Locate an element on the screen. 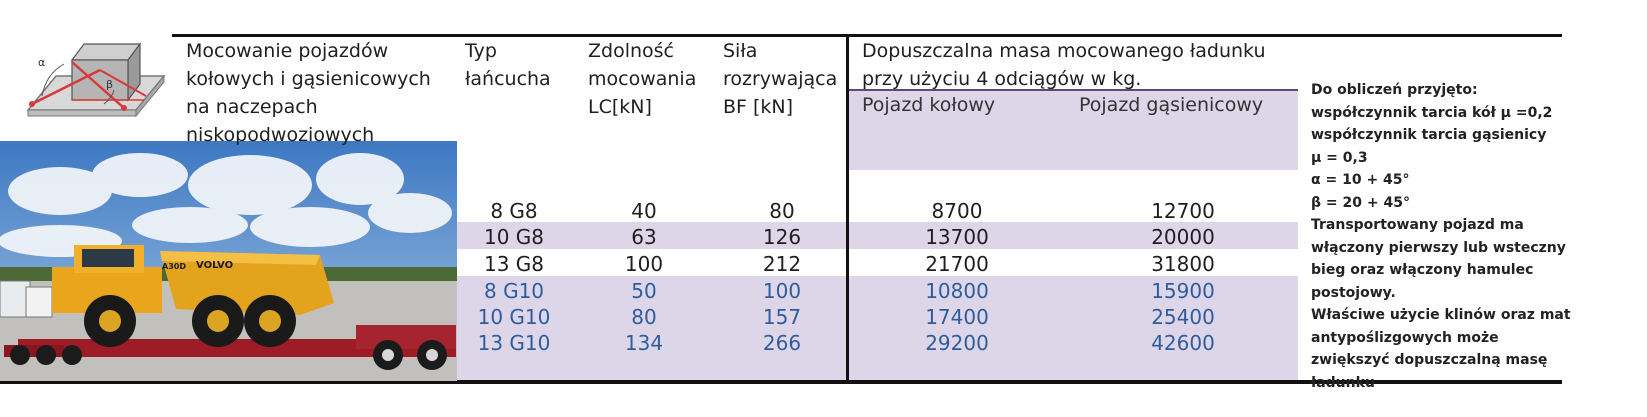  cell-tracked: 12700 is located at coordinates (1183, 211).